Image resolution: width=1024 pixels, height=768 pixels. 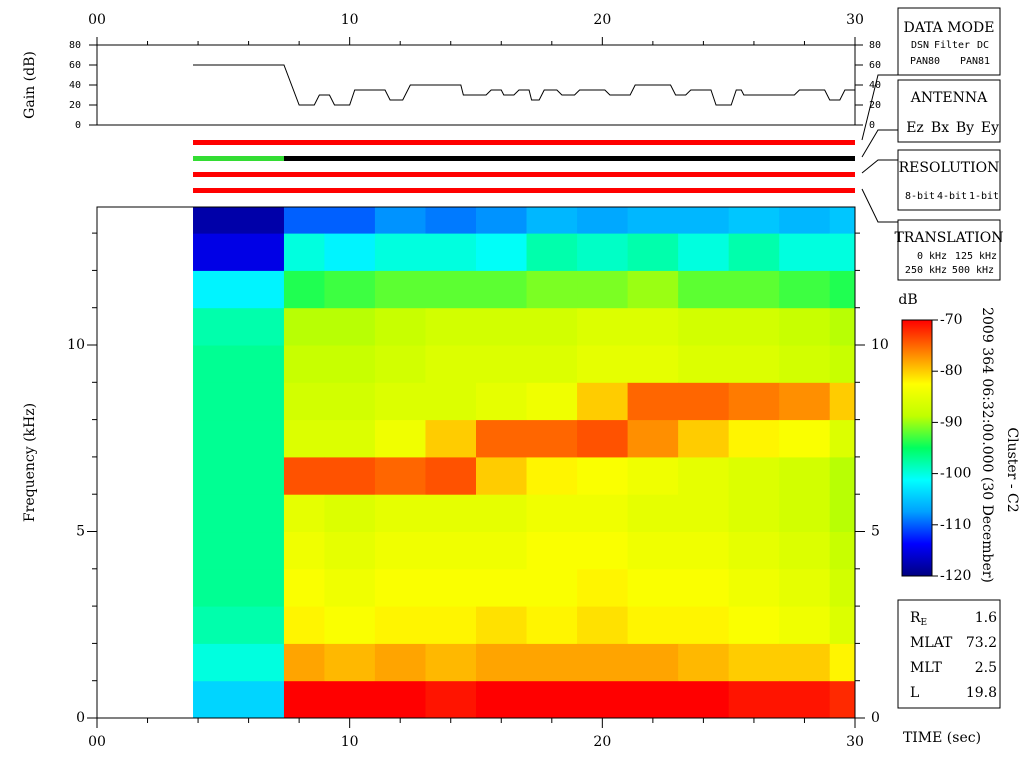 I want to click on panel-item: Ey, so click(x=990, y=128).